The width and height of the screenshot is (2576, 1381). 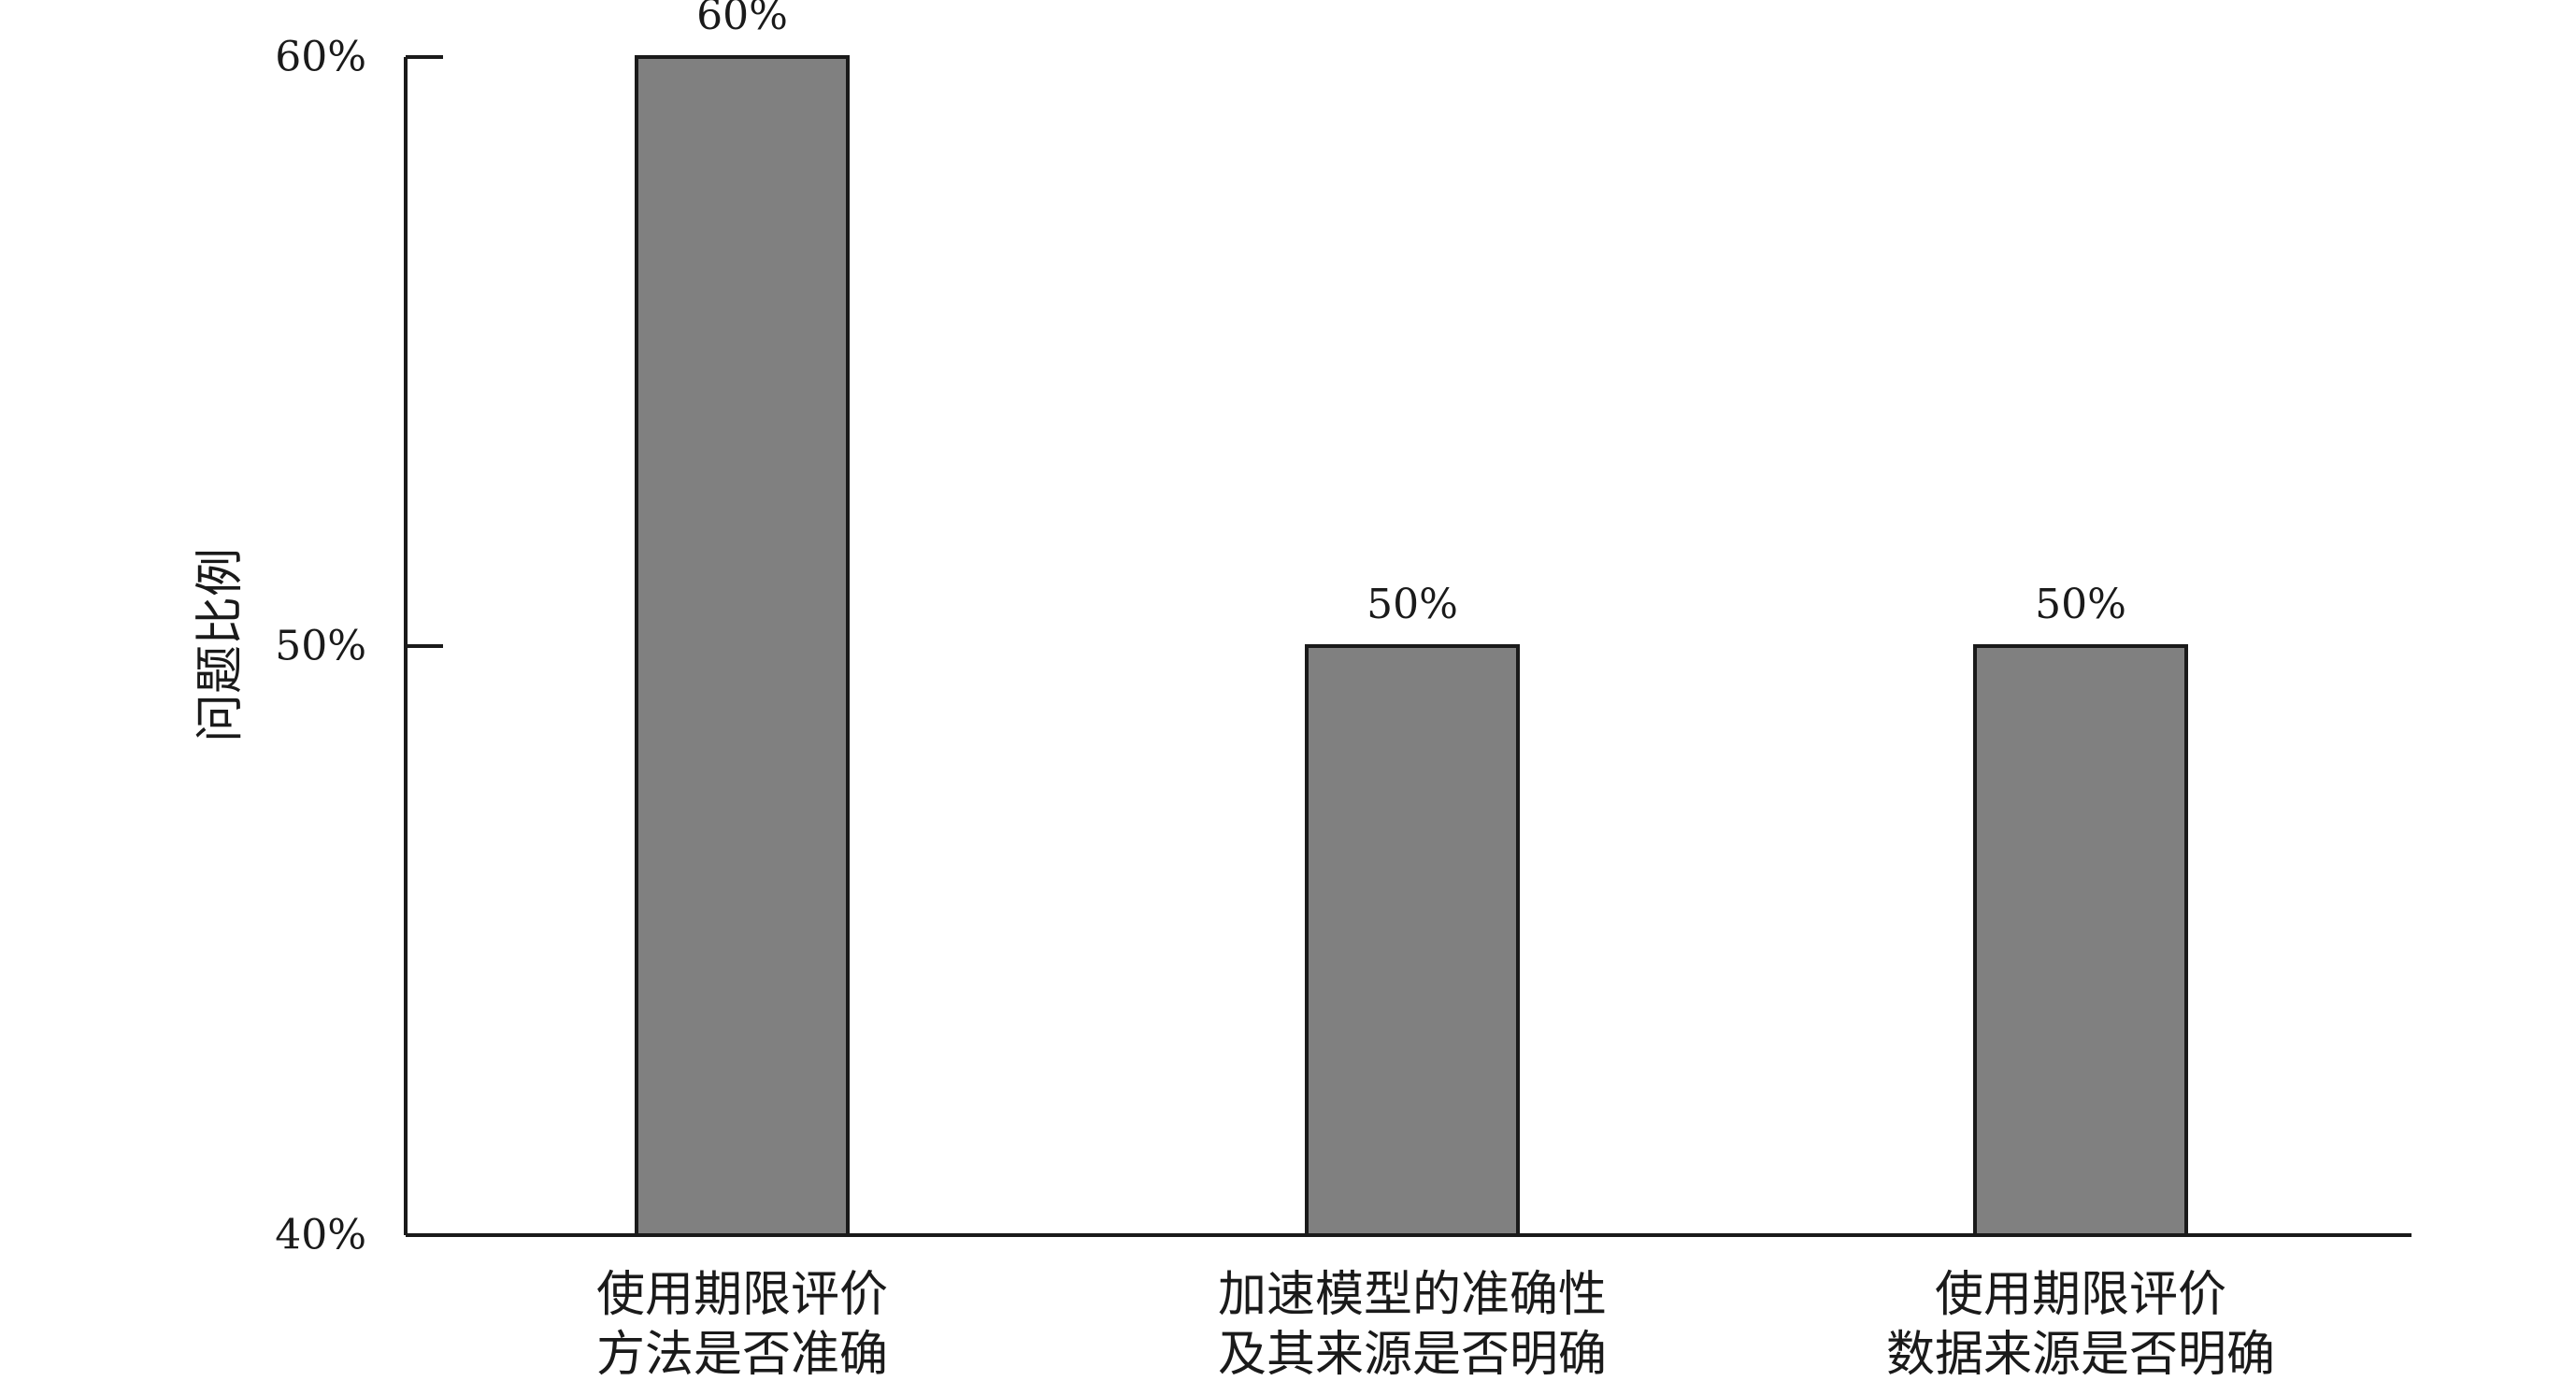 What do you see at coordinates (320, 57) in the screenshot?
I see `y-tick-label: 60%` at bounding box center [320, 57].